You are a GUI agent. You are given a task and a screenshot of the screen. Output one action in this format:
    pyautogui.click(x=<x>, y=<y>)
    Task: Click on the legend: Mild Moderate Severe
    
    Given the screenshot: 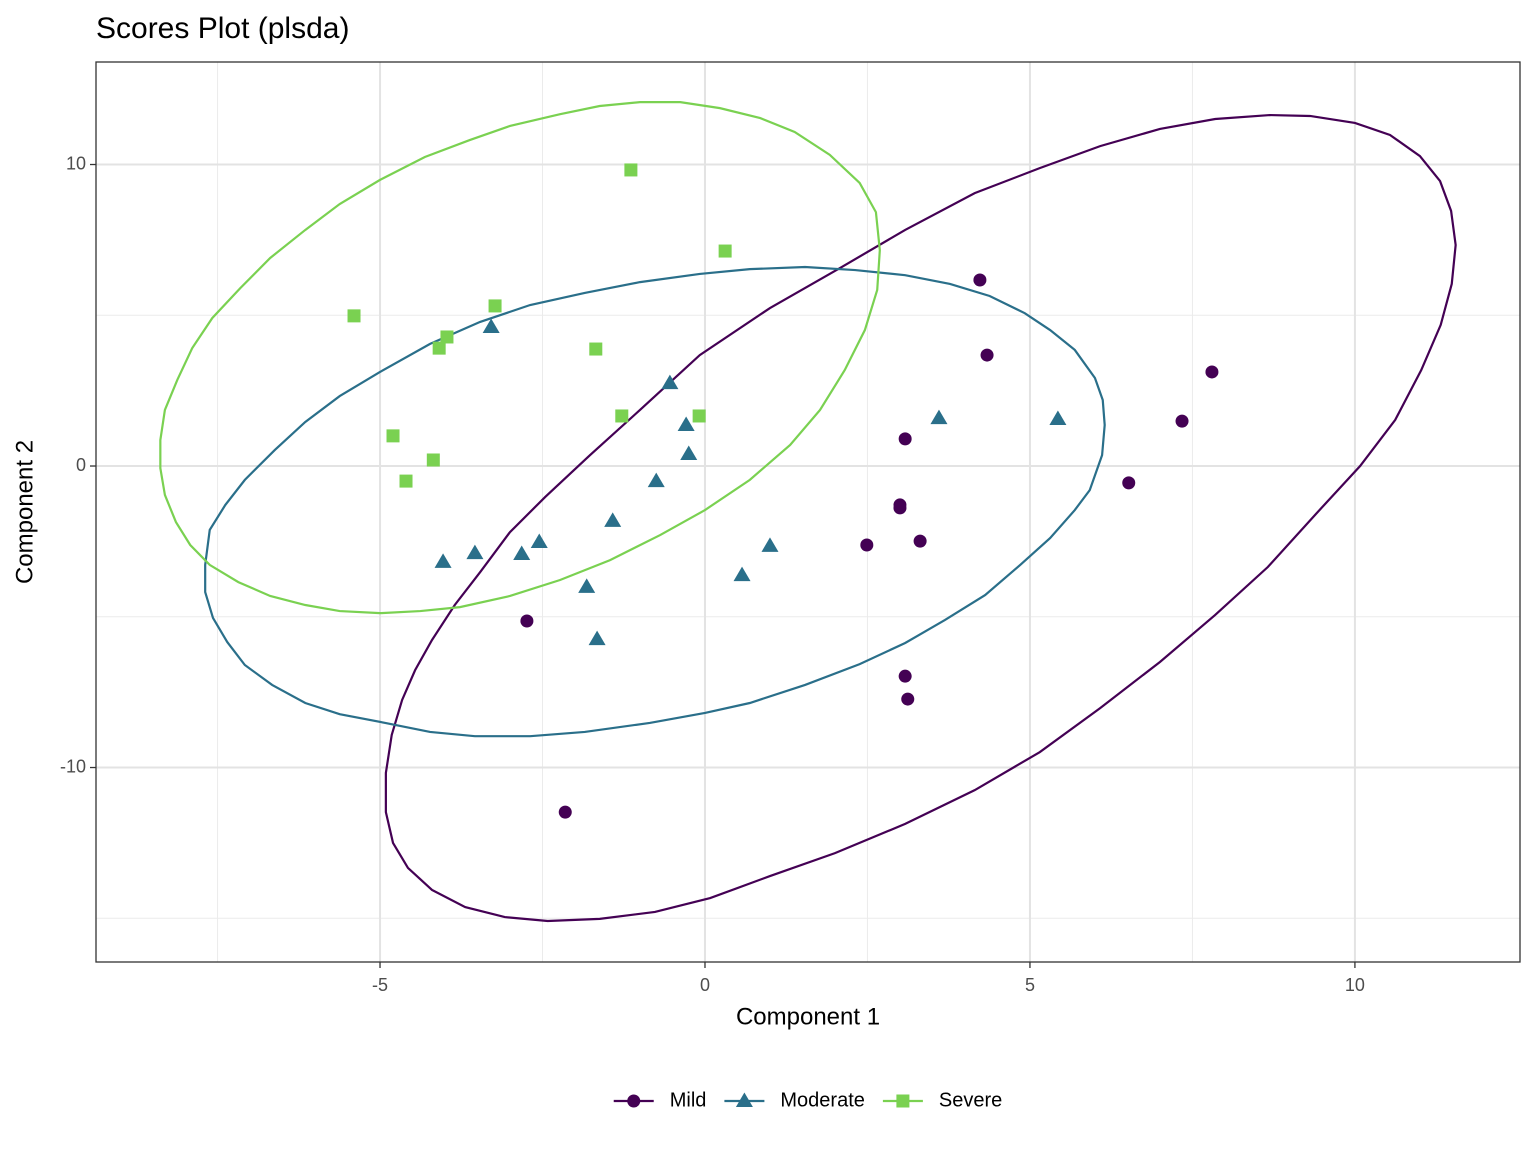 What is the action you would take?
    pyautogui.click(x=807, y=1100)
    